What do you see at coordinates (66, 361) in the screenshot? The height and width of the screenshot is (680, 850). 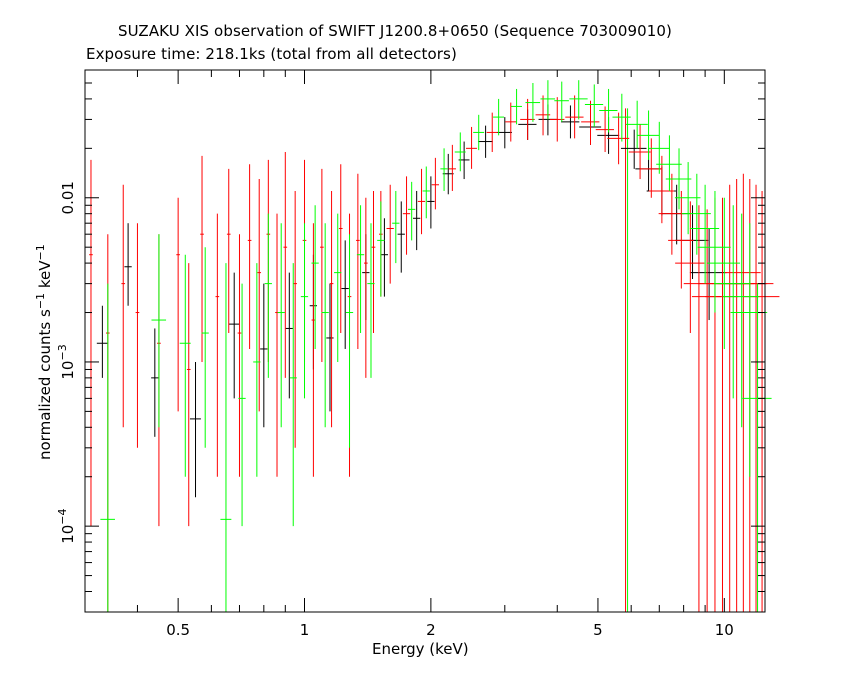 I see `y-tick-label: 10−3` at bounding box center [66, 361].